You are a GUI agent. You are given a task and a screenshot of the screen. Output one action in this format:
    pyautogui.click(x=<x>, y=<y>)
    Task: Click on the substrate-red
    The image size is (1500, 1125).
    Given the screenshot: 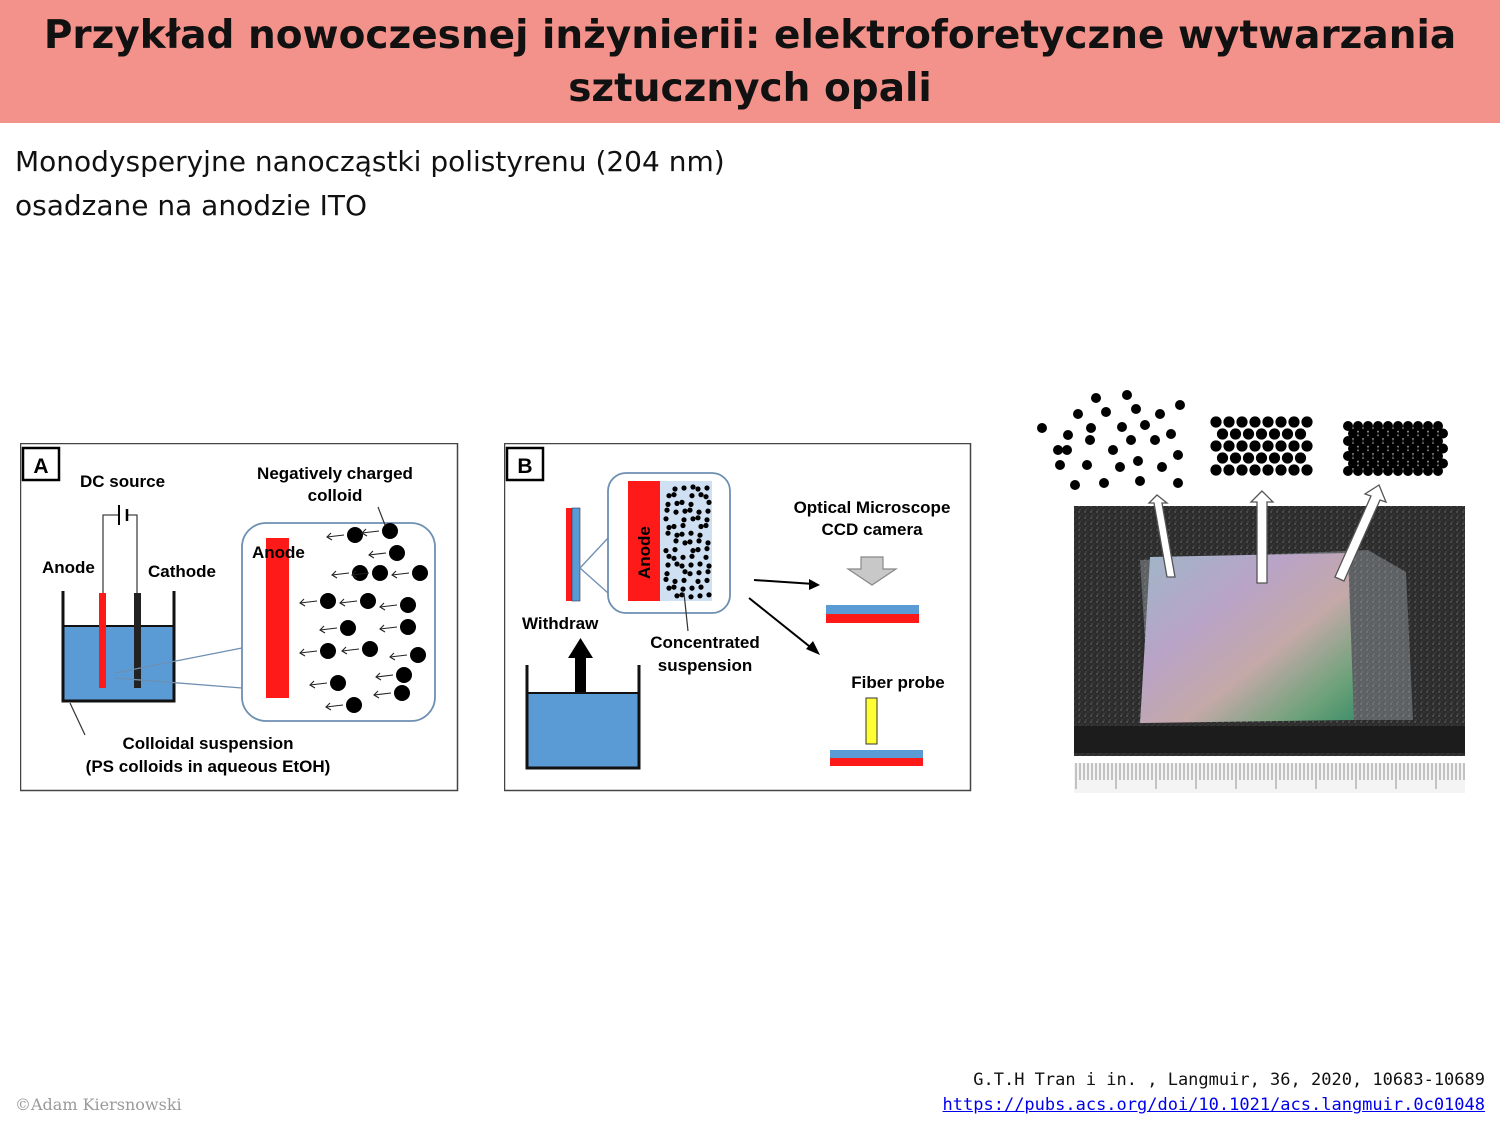 What is the action you would take?
    pyautogui.click(x=569, y=554)
    